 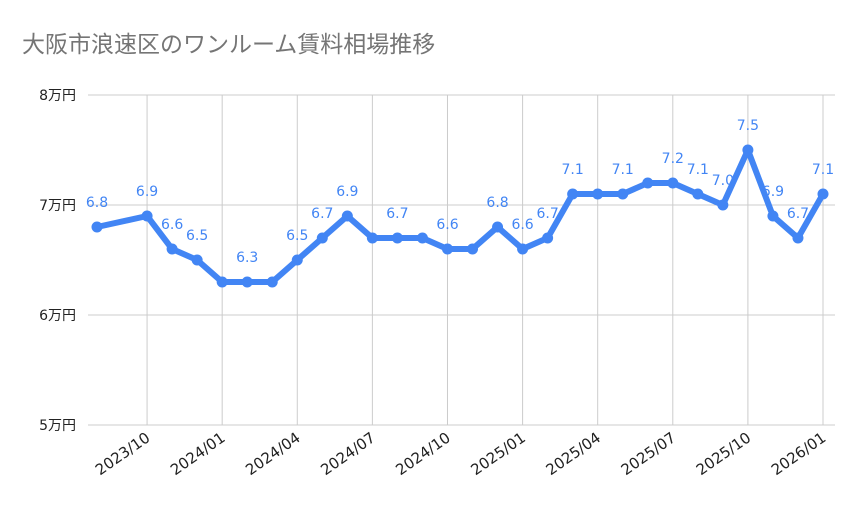 I want to click on x-tick-label: 2025/04, so click(x=573, y=454).